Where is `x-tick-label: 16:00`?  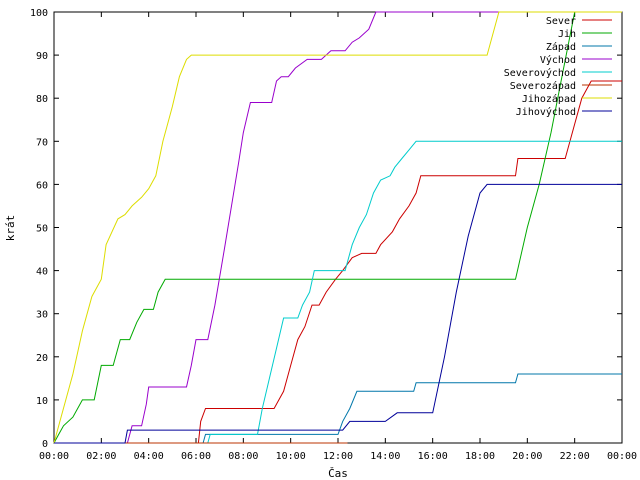 x-tick-label: 16:00 is located at coordinates (433, 456).